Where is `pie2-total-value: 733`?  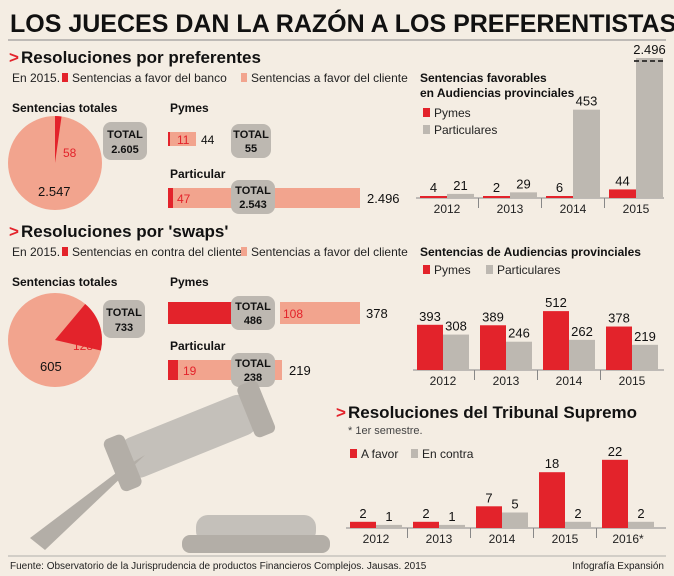 pie2-total-value: 733 is located at coordinates (124, 328).